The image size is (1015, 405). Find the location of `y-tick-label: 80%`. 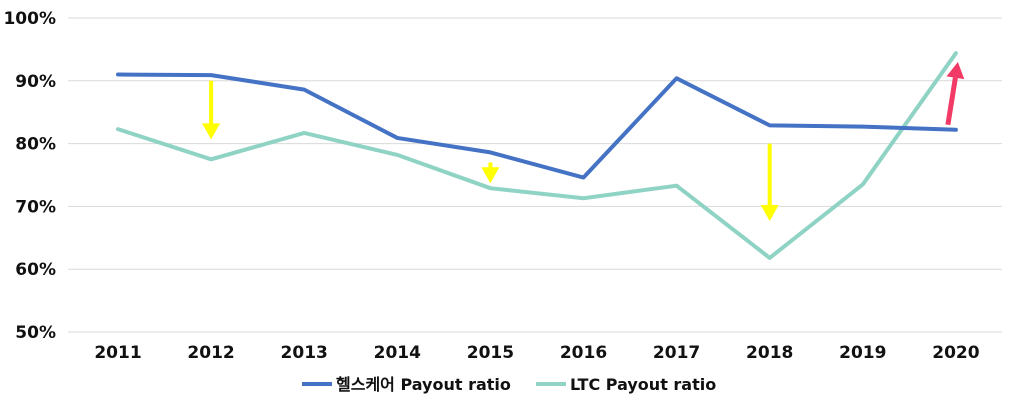

y-tick-label: 80% is located at coordinates (35, 145).